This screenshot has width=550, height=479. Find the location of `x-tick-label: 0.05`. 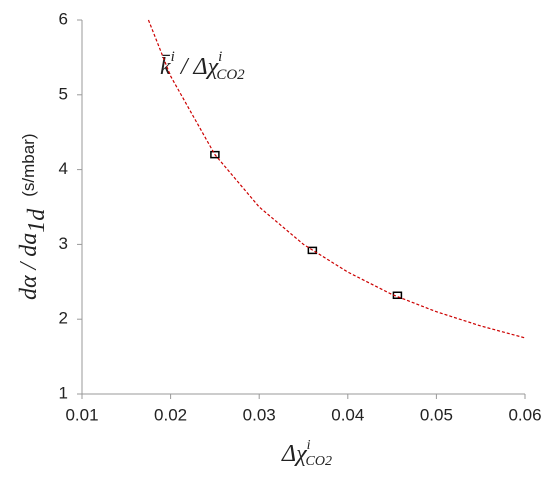

x-tick-label: 0.05 is located at coordinates (436, 414).